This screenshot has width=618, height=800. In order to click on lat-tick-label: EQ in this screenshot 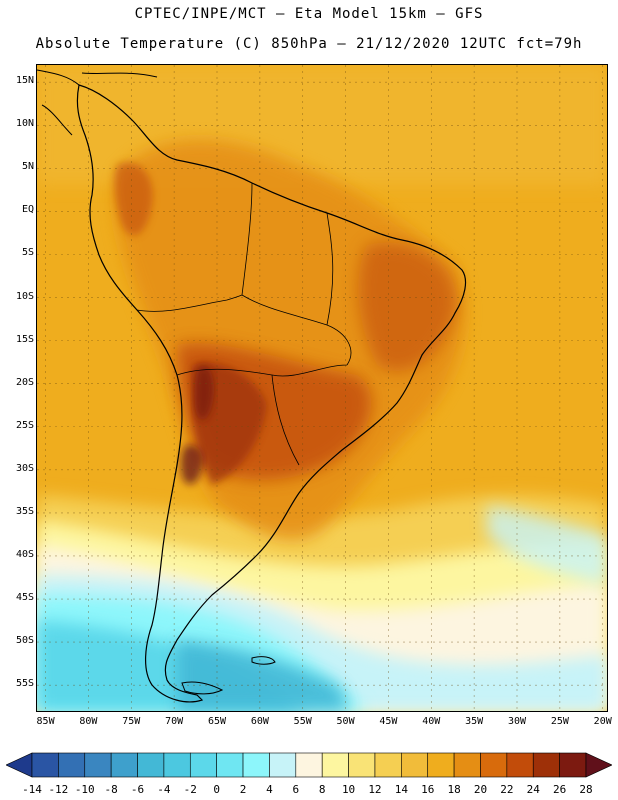, I will do `click(27, 210)`.